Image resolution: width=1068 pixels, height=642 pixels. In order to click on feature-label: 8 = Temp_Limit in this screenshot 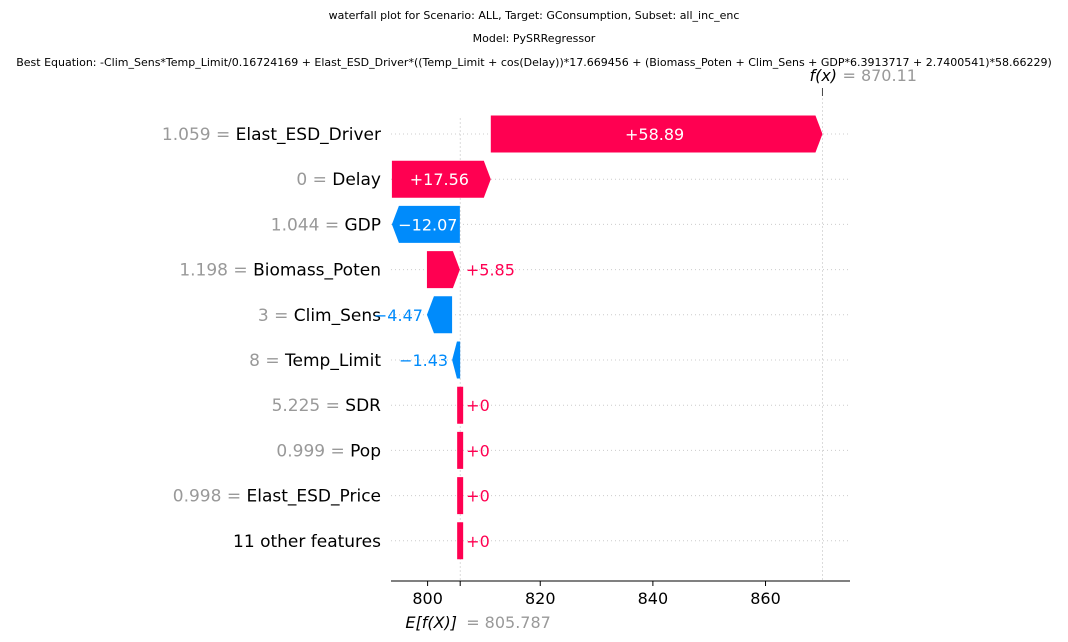, I will do `click(315, 361)`.